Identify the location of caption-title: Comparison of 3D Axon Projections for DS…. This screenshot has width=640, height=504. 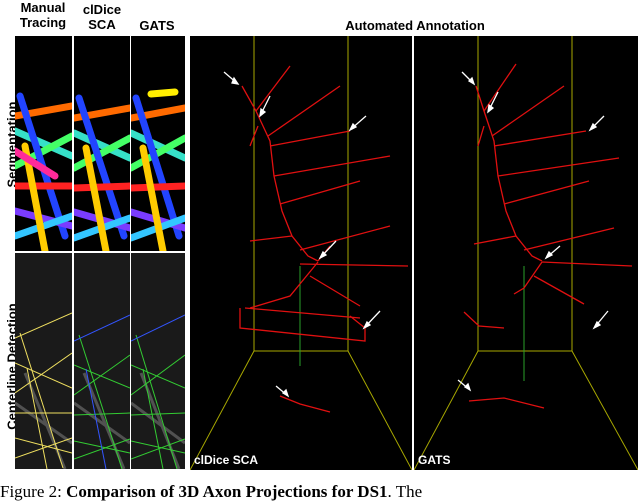
(227, 491).